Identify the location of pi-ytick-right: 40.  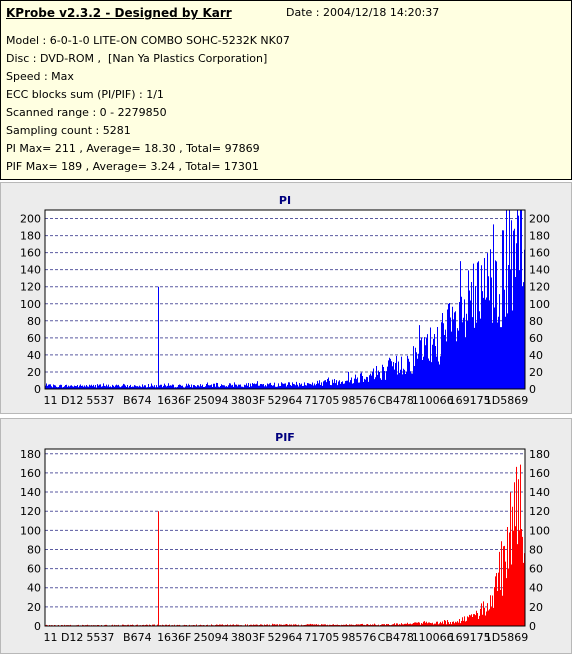
(536, 355).